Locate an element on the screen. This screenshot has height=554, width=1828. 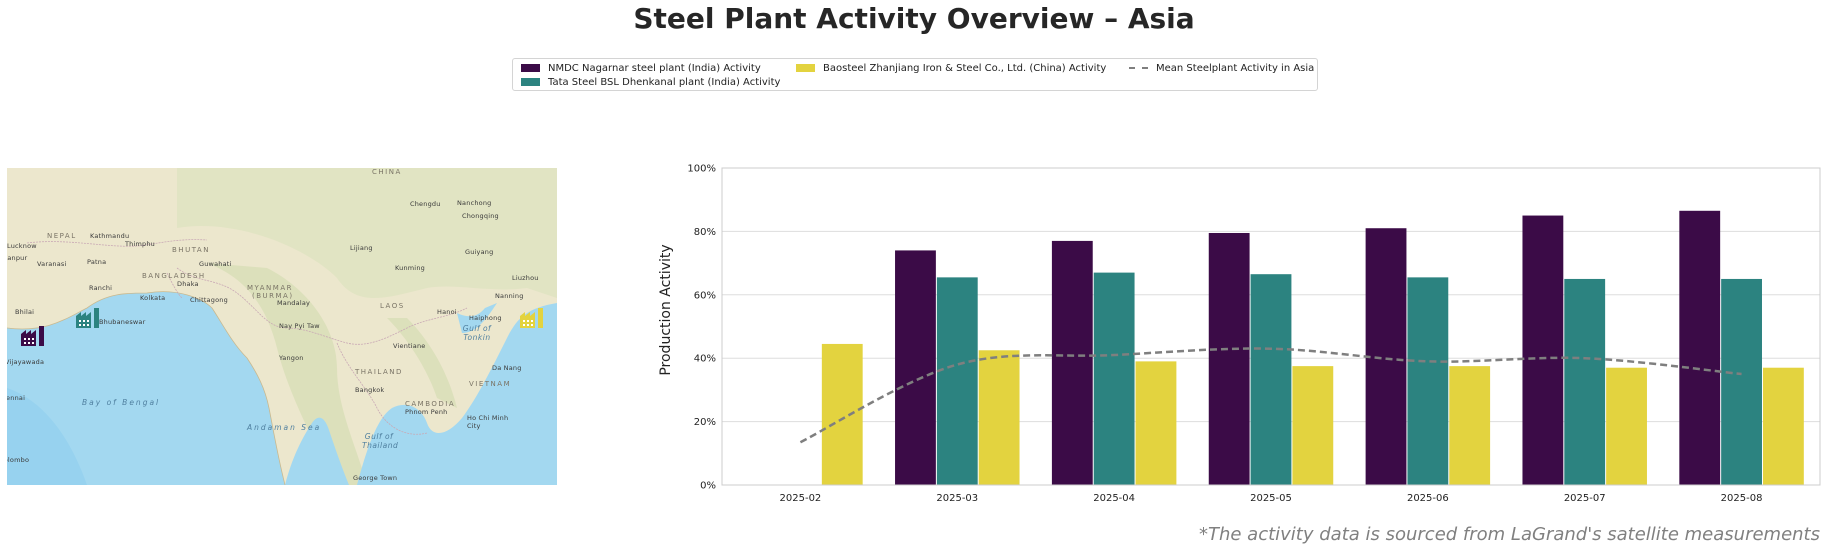
map-label-phnom-penh: Phnom Penh is located at coordinates (426, 412).